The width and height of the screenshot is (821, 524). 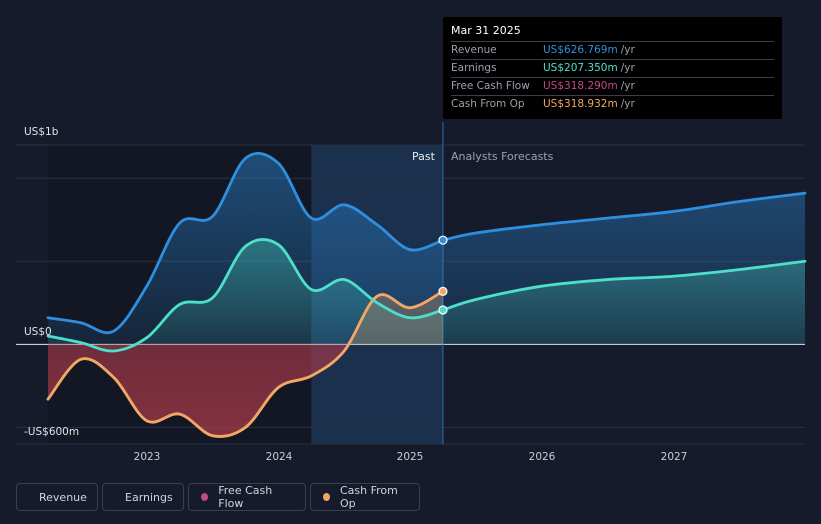 I want to click on cash-negative-area, so click(x=198, y=390).